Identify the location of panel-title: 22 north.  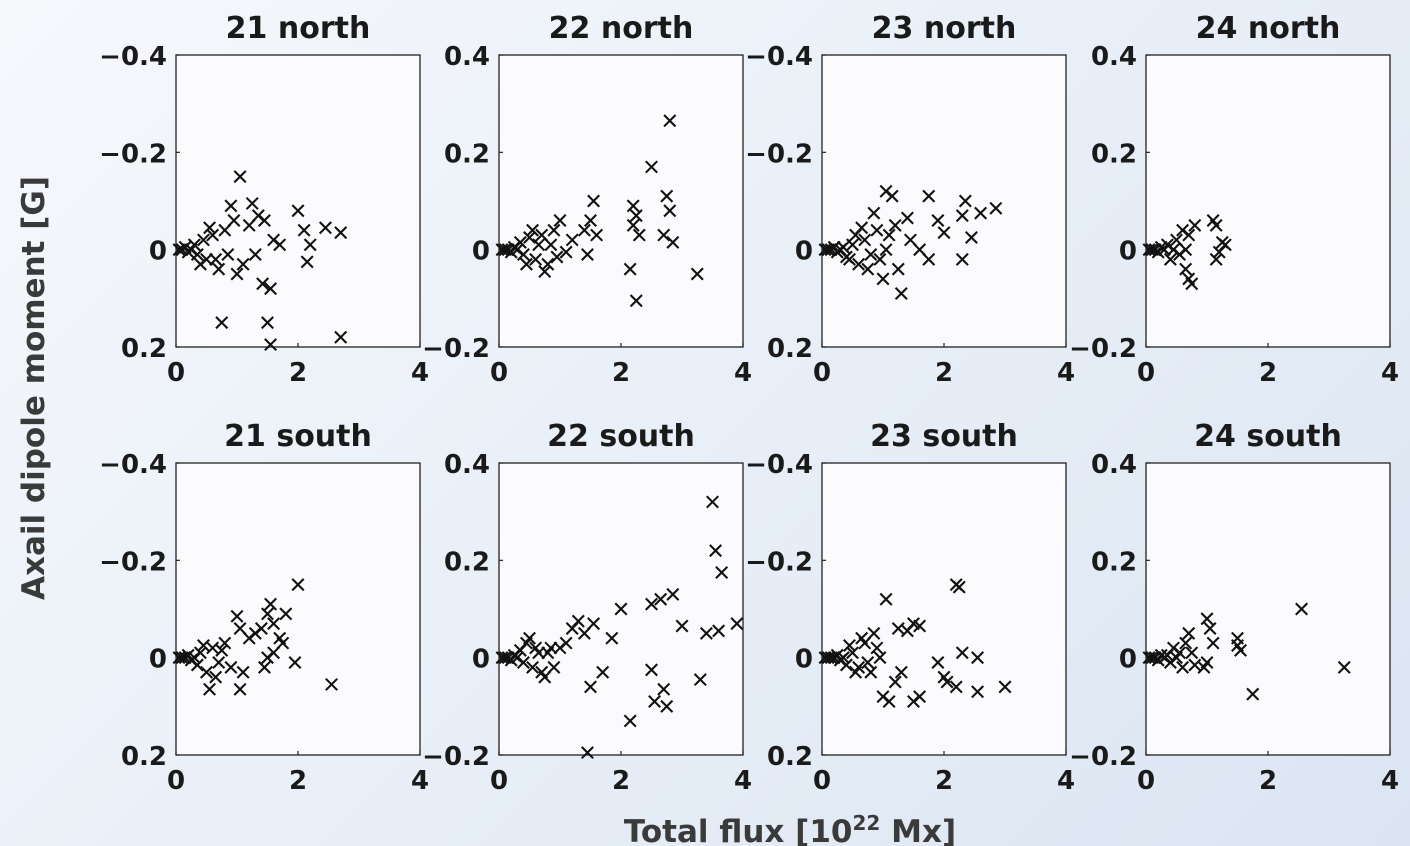
(621, 28).